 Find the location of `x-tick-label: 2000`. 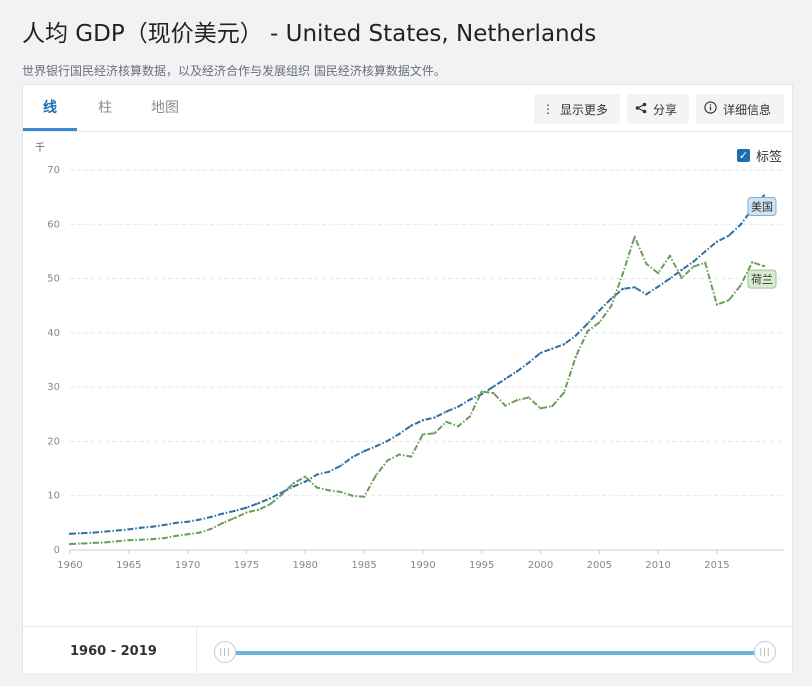

x-tick-label: 2000 is located at coordinates (540, 565).